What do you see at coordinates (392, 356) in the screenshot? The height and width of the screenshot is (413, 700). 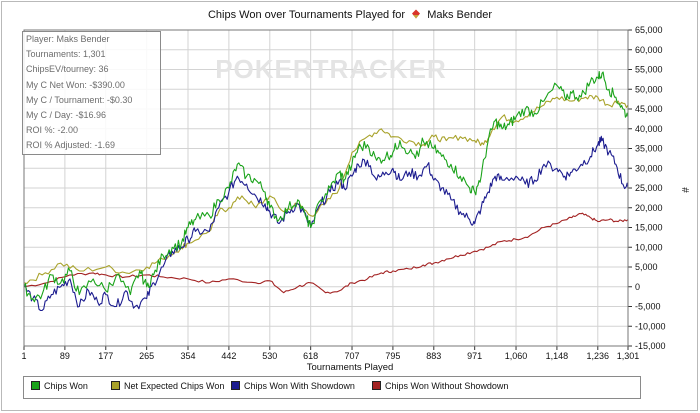 I see `x-tick-label: 795` at bounding box center [392, 356].